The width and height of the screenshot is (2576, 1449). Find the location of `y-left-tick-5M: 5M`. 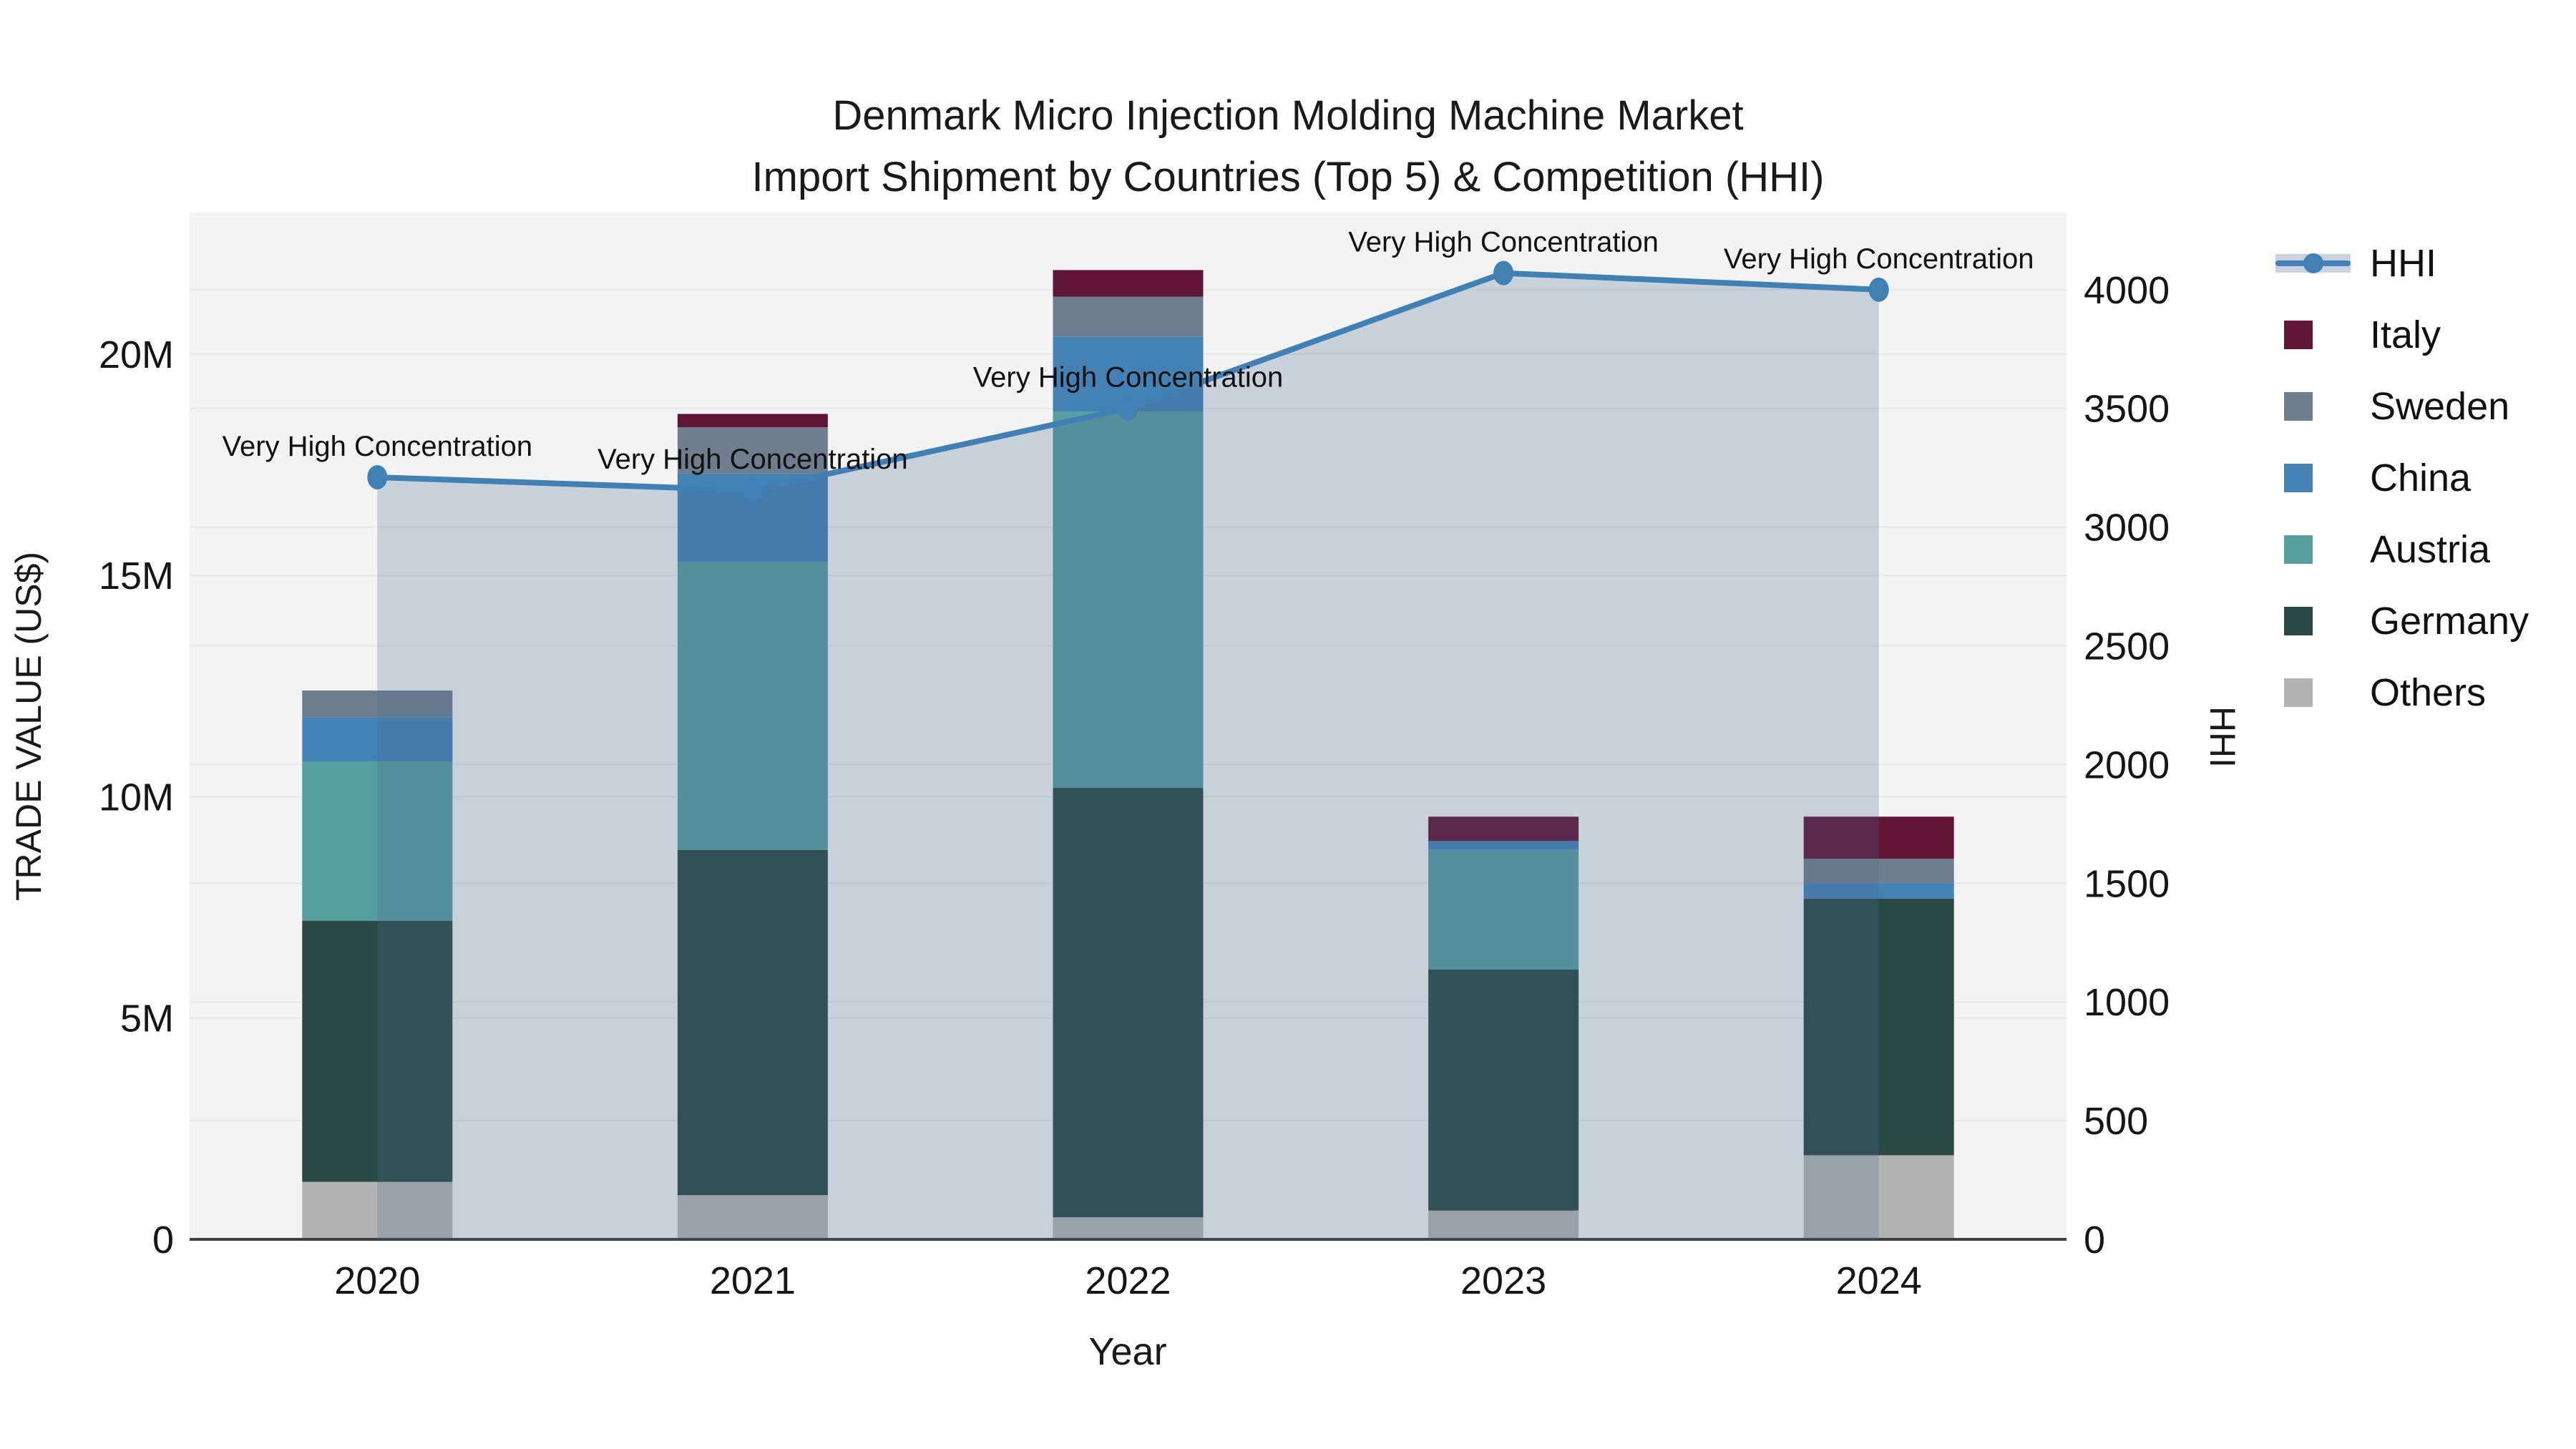

y-left-tick-5M: 5M is located at coordinates (147, 1018).